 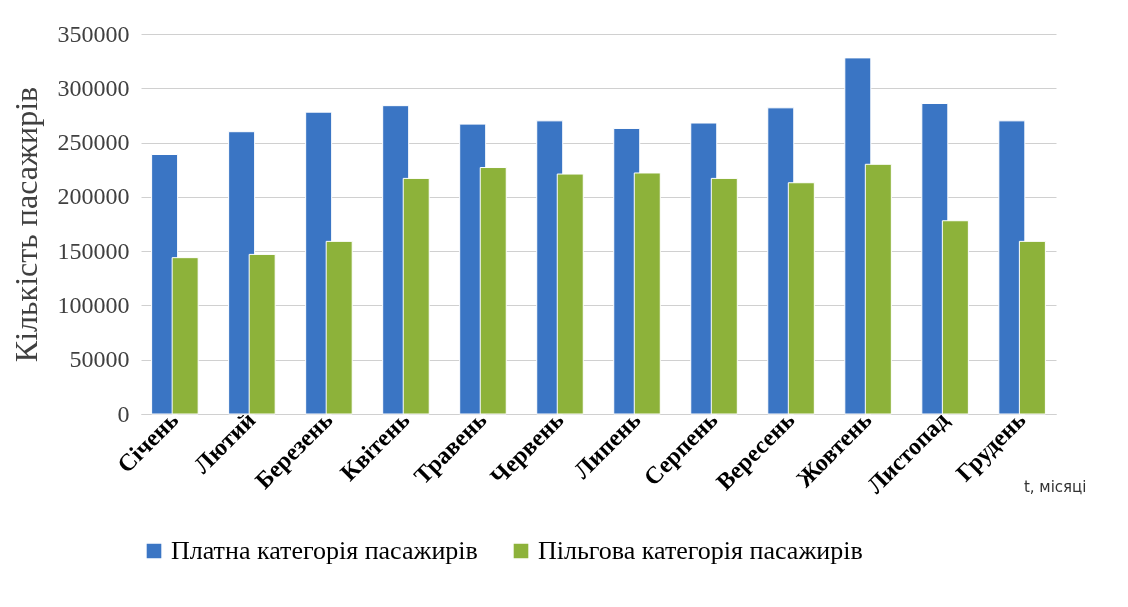 I want to click on x-axis-title: t, місяці, so click(x=1055, y=487).